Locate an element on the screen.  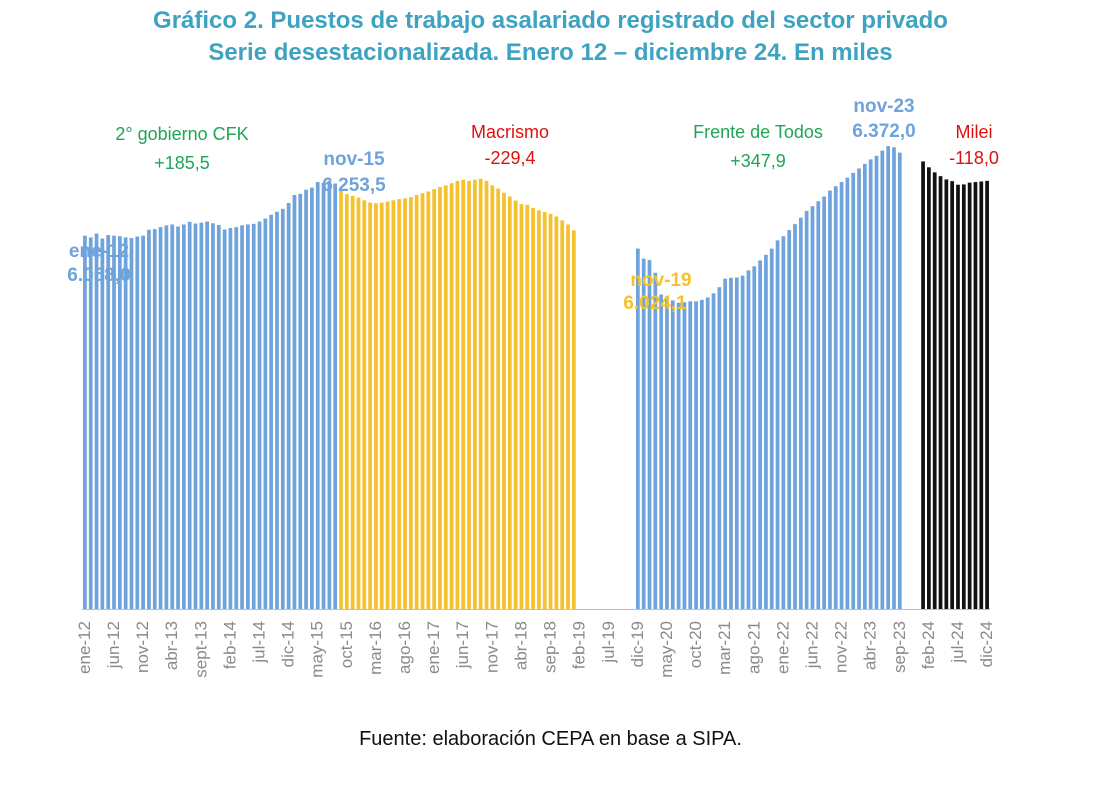
x-tick-label: sept-13 is located at coordinates (200, 649).